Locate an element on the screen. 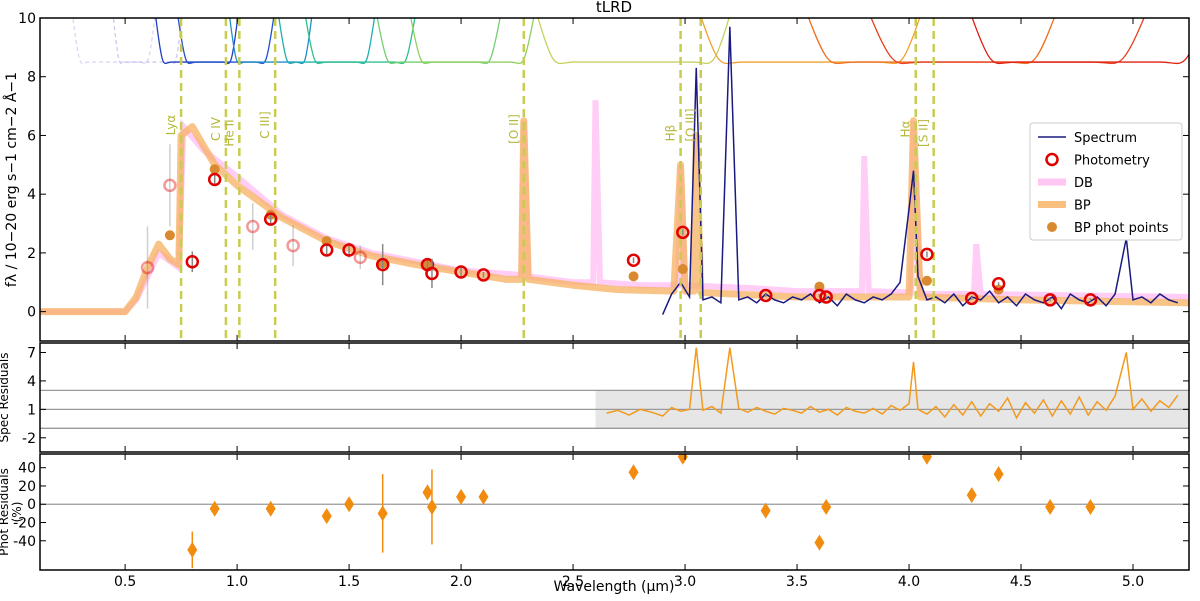 This screenshot has width=1200, height=601. legend-box is located at coordinates (1106, 181).